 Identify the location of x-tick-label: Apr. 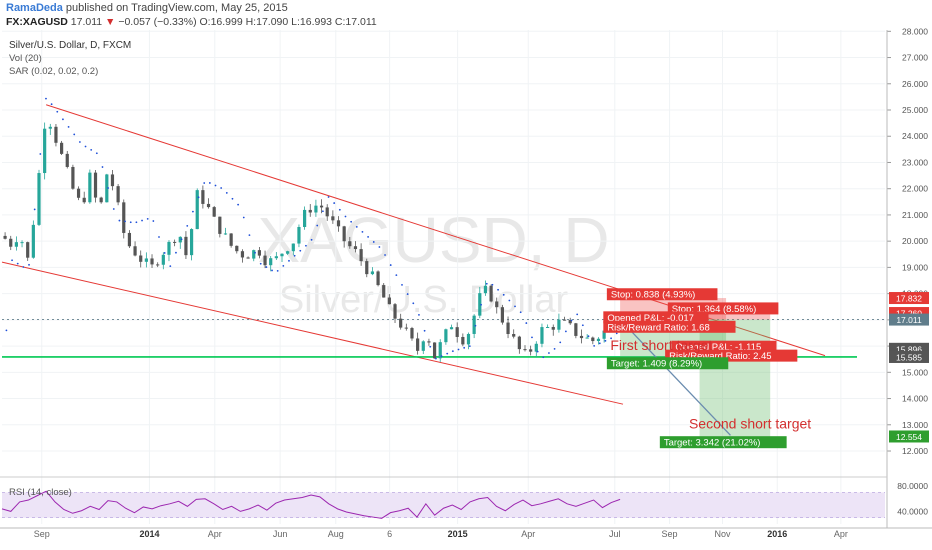
(841, 534).